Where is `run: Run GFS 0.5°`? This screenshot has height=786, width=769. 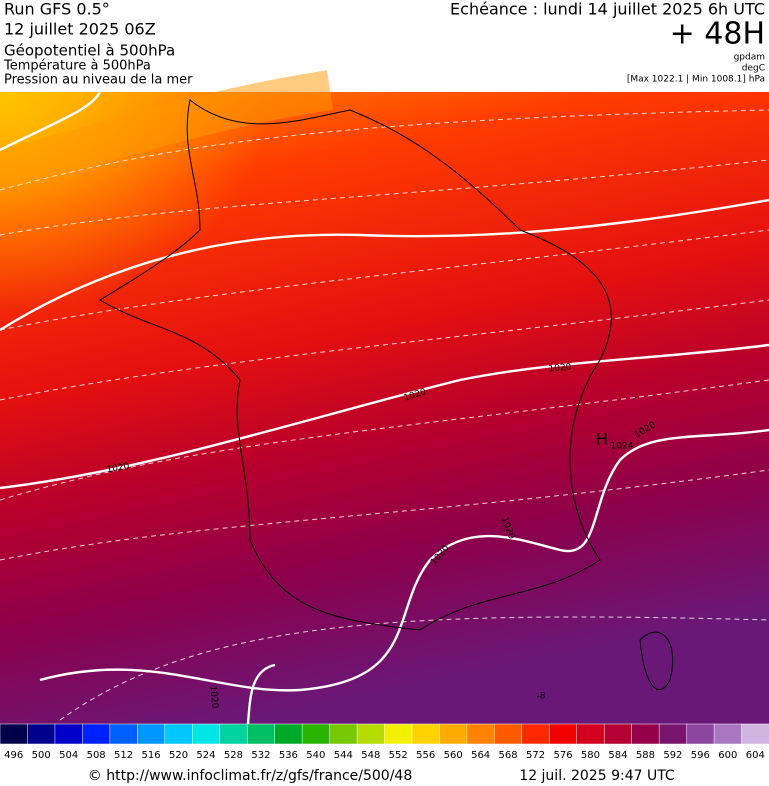
run: Run GFS 0.5° is located at coordinates (57, 9).